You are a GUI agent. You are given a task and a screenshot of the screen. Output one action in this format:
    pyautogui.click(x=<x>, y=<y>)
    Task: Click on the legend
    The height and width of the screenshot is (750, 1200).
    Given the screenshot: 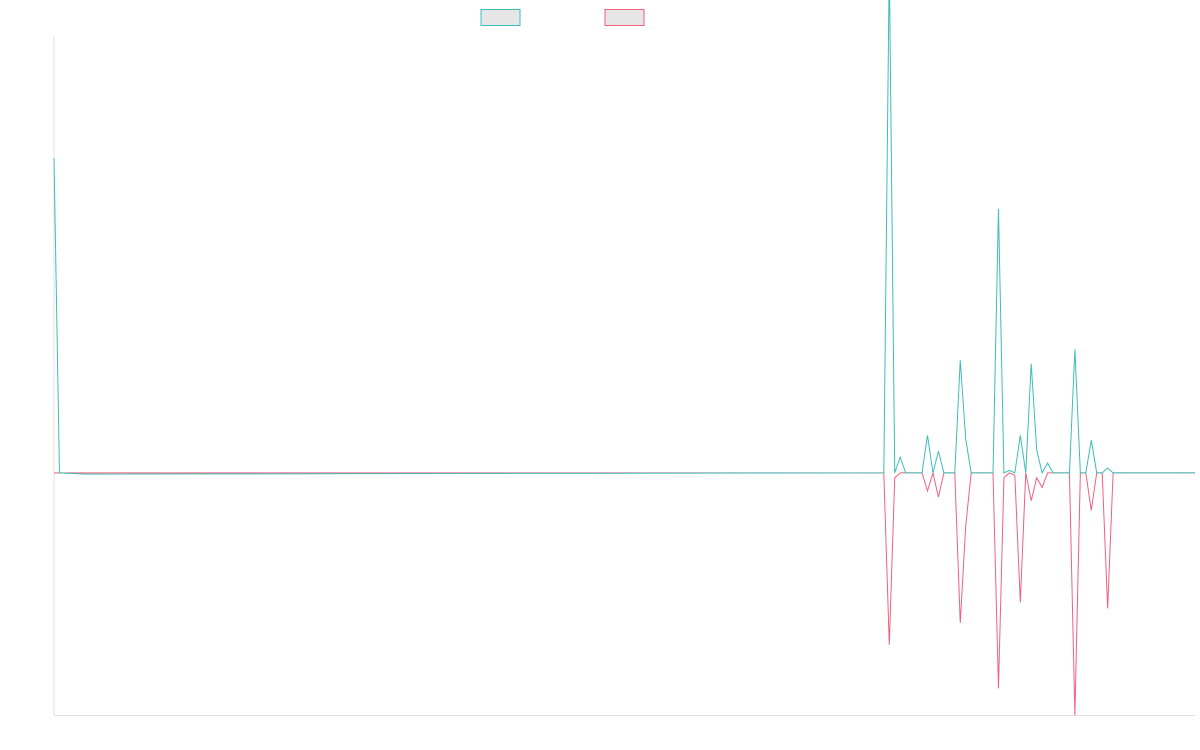 What is the action you would take?
    pyautogui.click(x=562, y=17)
    